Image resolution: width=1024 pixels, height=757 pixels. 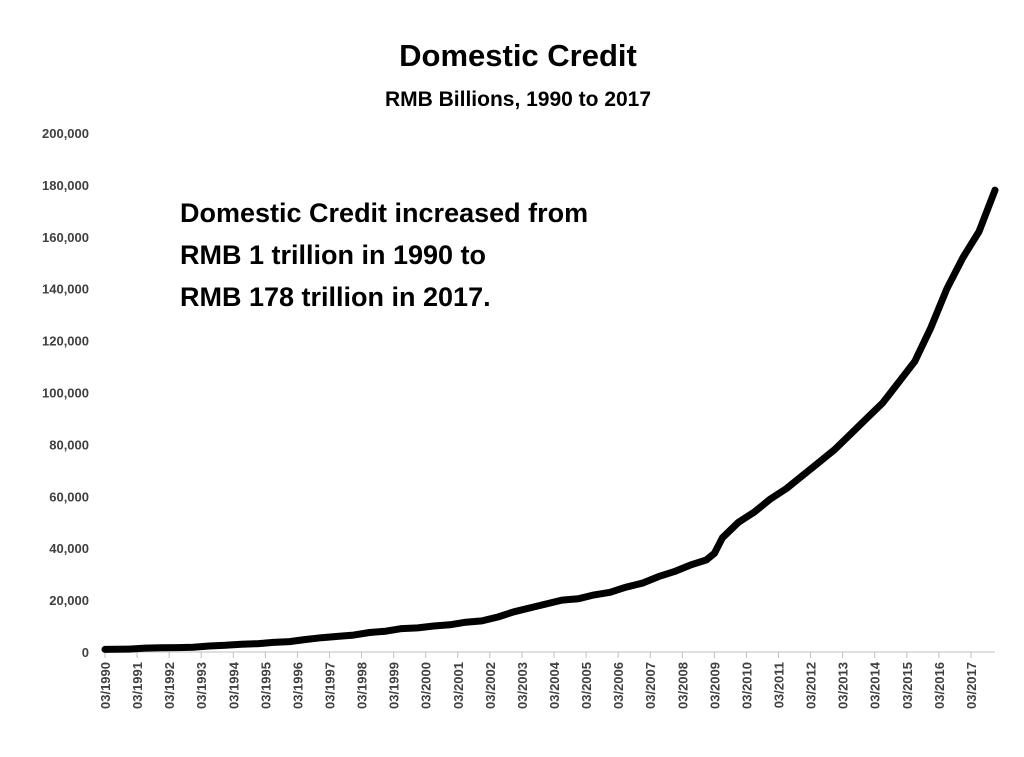 I want to click on x-tick-label: 03/1999, so click(x=394, y=685).